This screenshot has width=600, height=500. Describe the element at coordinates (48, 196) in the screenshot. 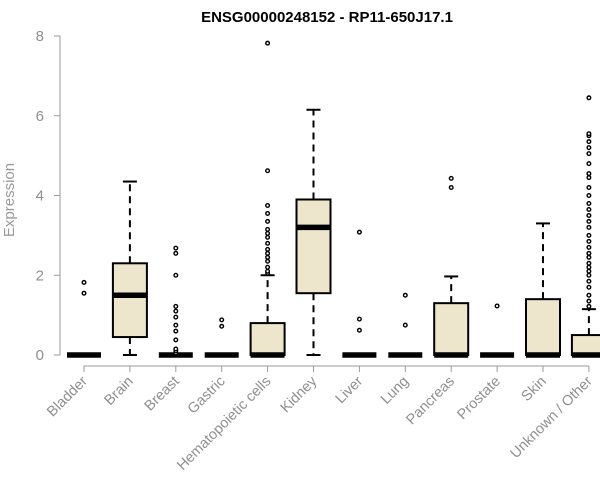

I see `y-axis: 0 2 4 6 8` at that location.